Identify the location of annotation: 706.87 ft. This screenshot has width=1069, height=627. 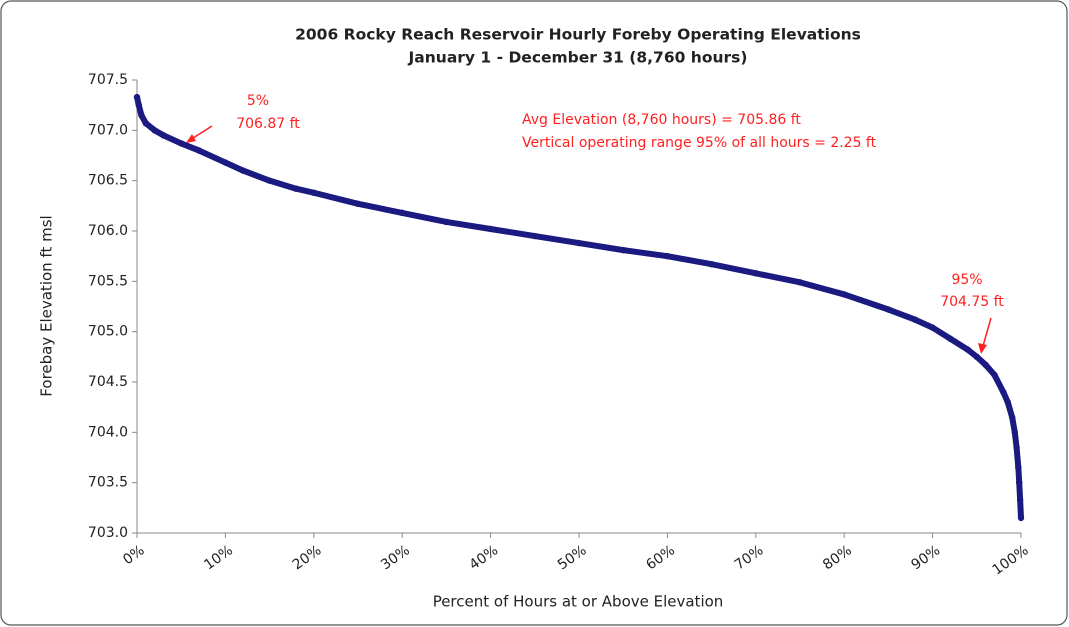
(268, 124).